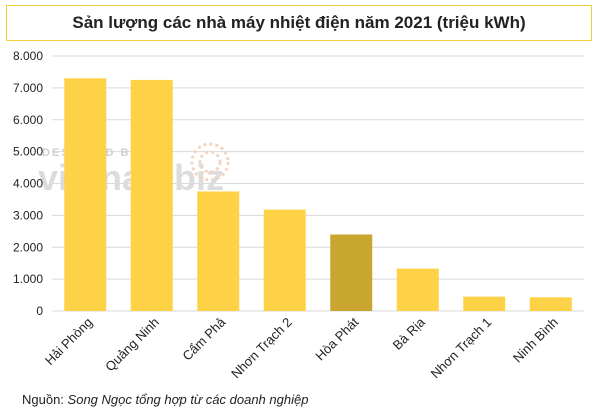 The height and width of the screenshot is (420, 600). I want to click on y-tick-label: 7.000, so click(28, 88).